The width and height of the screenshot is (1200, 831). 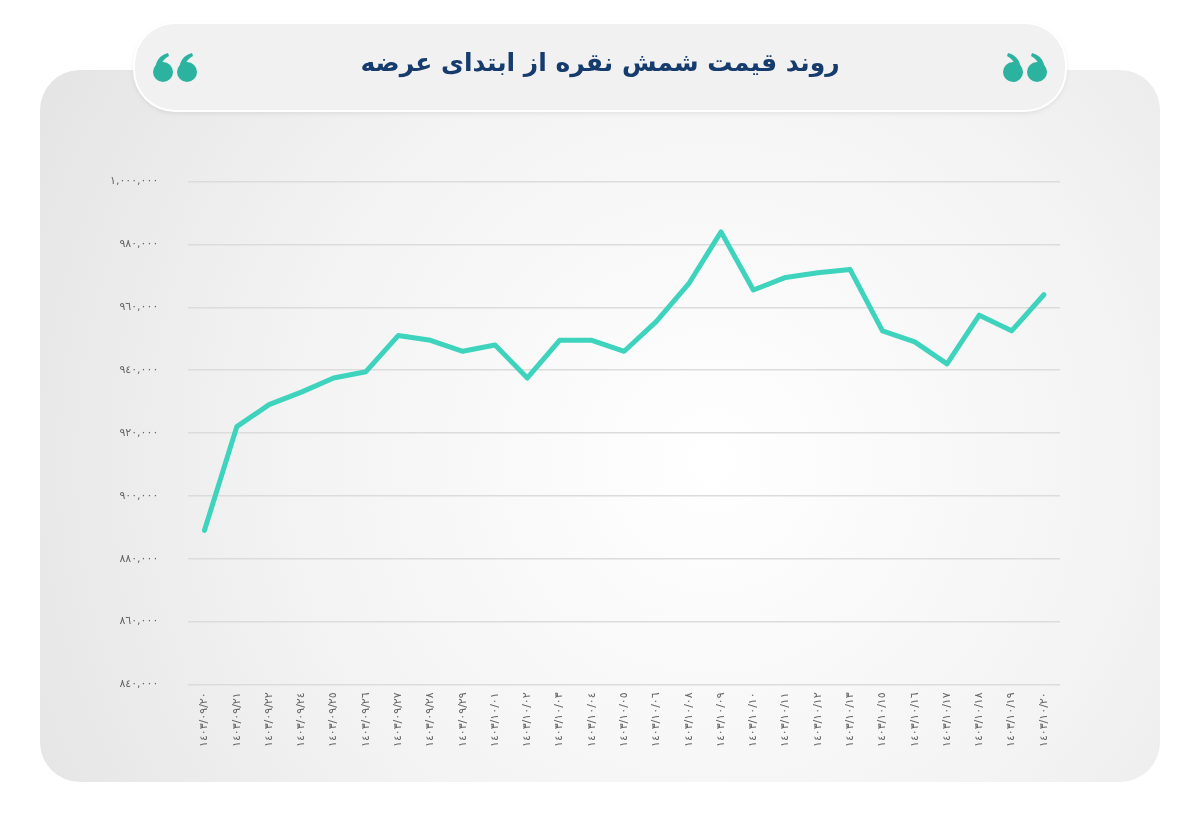 What do you see at coordinates (624, 720) in the screenshot?
I see `x-tick-label: ١٤٠٣/١٠/٠٥` at bounding box center [624, 720].